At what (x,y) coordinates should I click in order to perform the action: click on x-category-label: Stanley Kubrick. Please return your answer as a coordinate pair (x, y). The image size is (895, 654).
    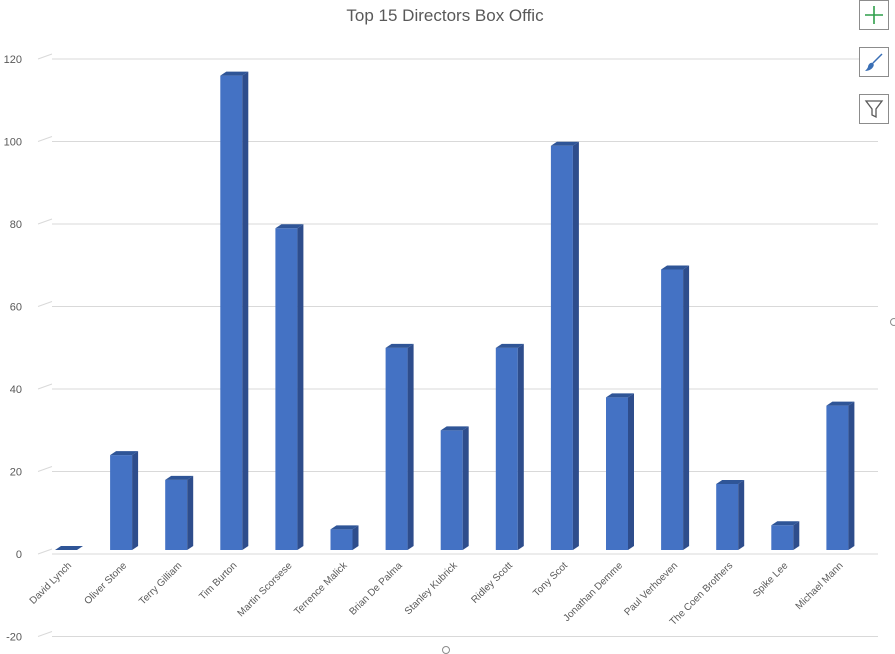
    Looking at the image, I should click on (432, 589).